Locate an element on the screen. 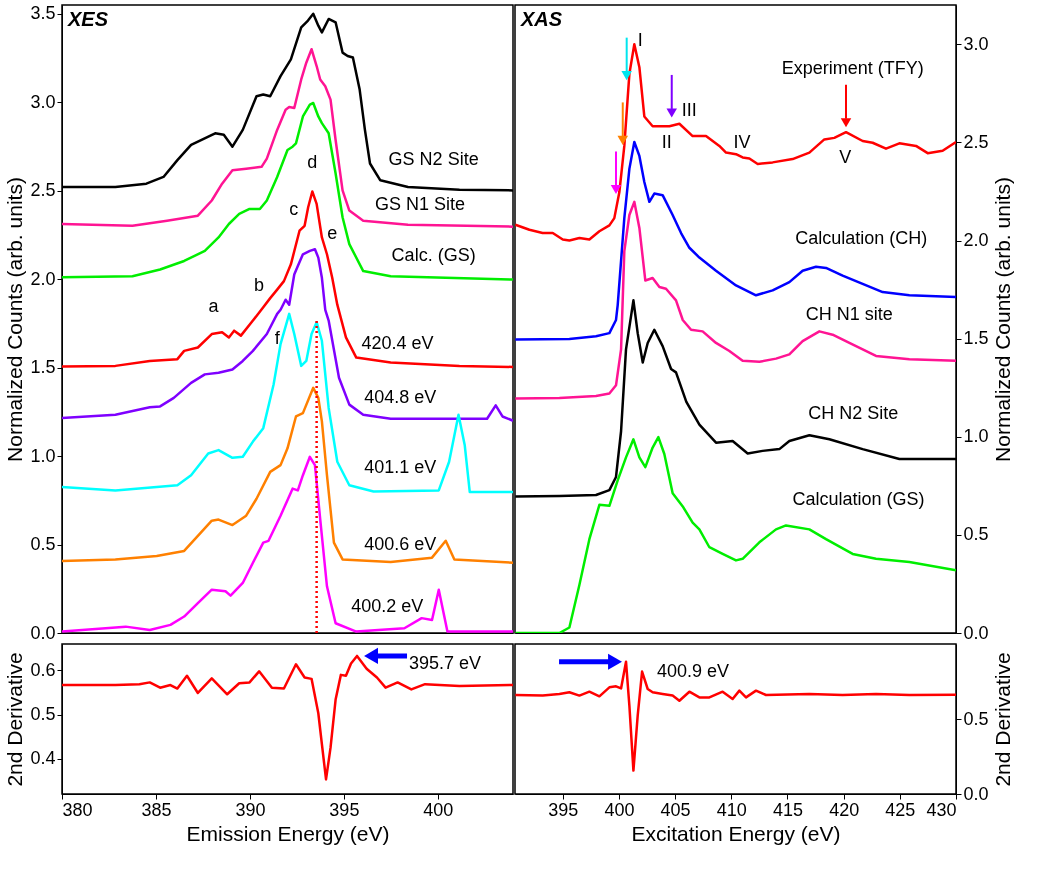  chart-title: XAS is located at coordinates (541, 19).